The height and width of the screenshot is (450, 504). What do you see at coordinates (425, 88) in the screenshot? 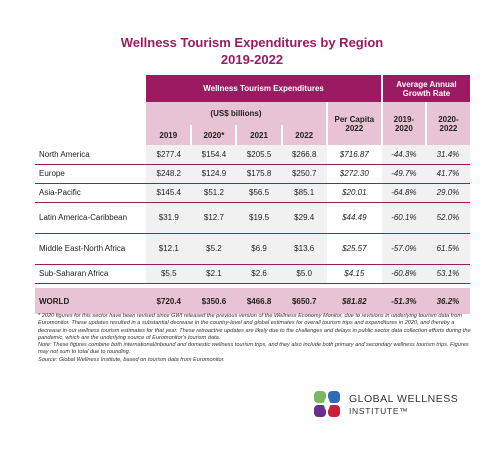
I see `growth-header: Average Annual Growth Rate` at bounding box center [425, 88].